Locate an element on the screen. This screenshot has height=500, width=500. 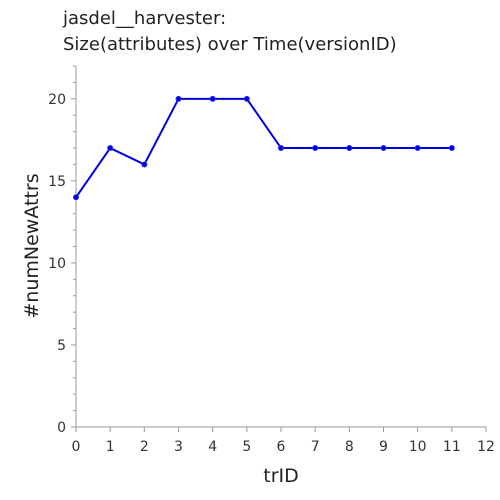
x-tick-label: 4 is located at coordinates (212, 447).